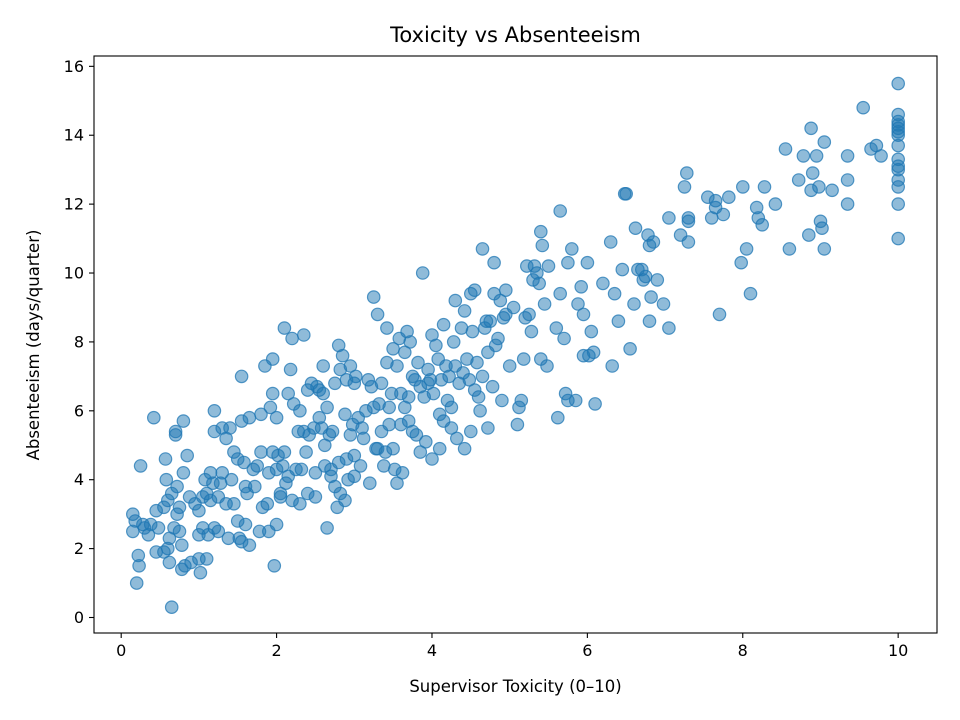 The image size is (960, 720). I want to click on y-tick-label: 12, so click(74, 204).